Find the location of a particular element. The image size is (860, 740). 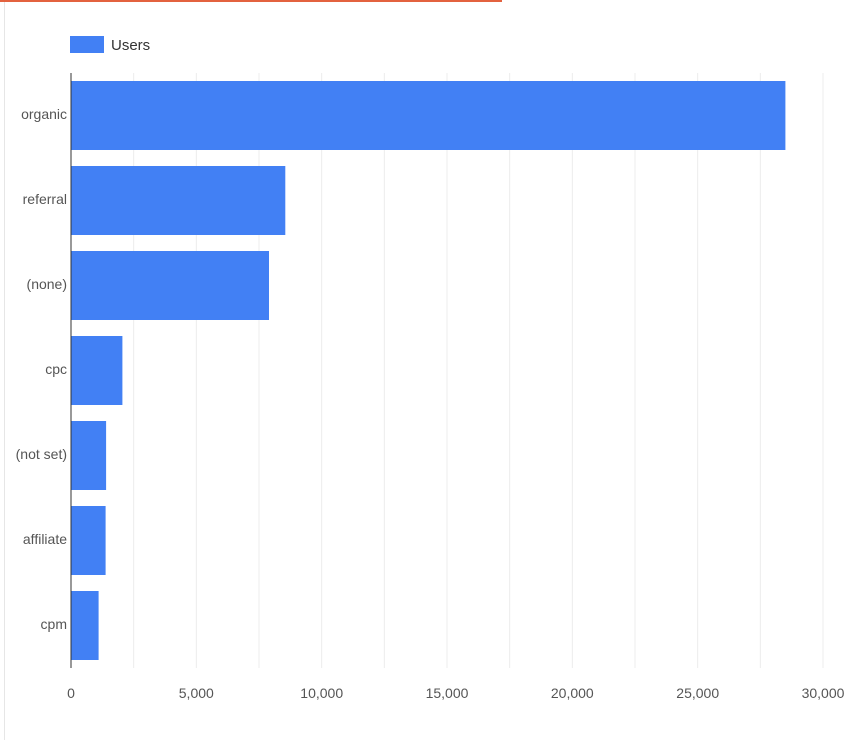

category-label: cpc is located at coordinates (56, 369).